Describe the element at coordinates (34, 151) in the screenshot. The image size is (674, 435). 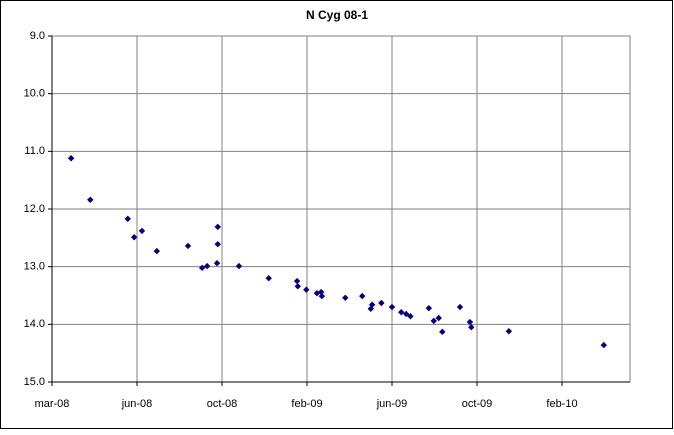
I see `y-tick-label: 11.0` at that location.